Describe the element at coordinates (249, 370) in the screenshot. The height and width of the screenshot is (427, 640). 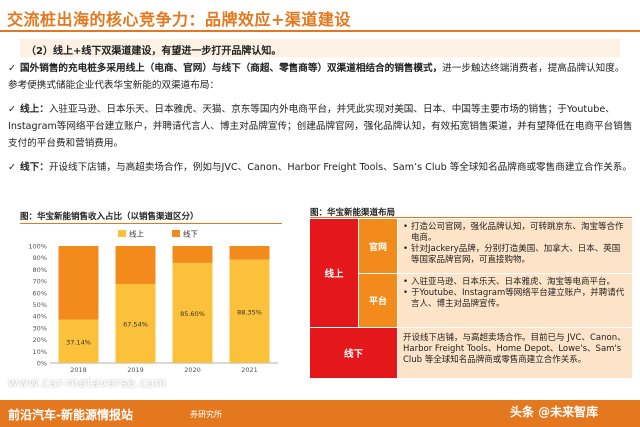
I see `x-tick-label: 2021` at that location.